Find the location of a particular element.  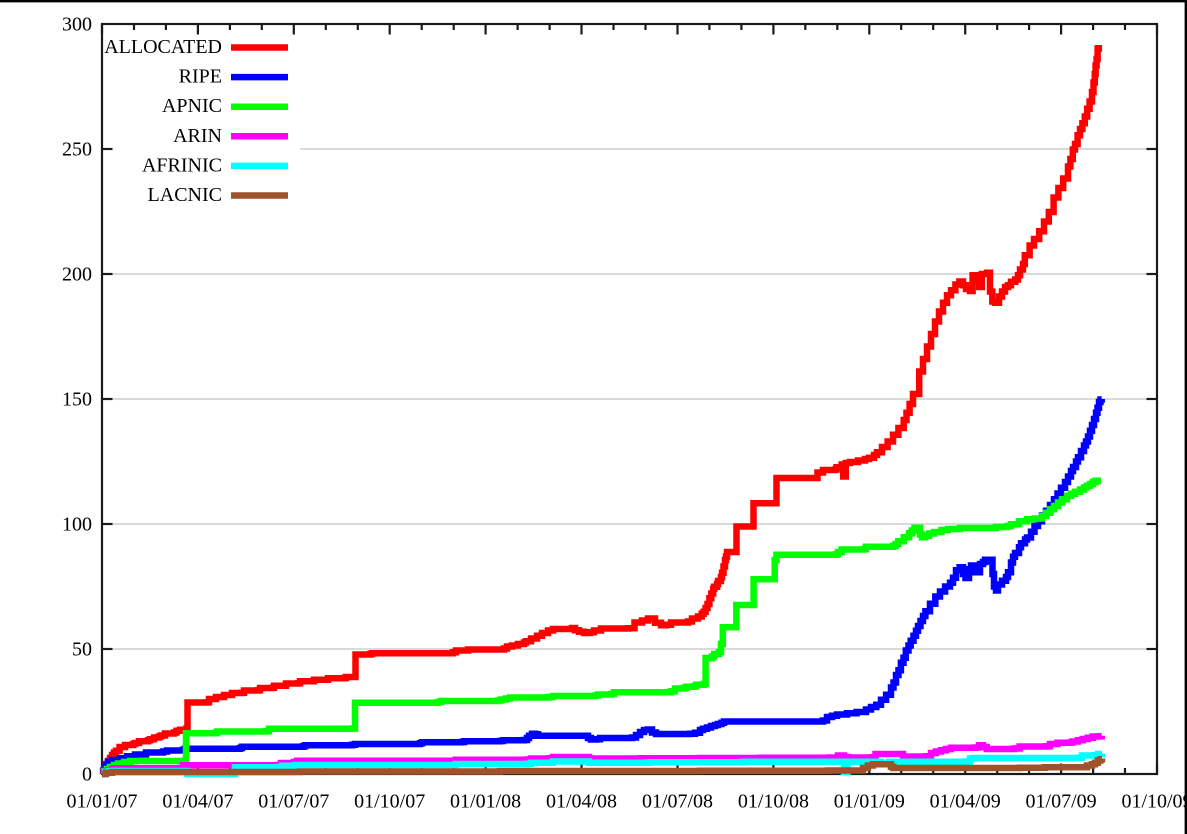

svg-text: 300 is located at coordinates (77, 25).